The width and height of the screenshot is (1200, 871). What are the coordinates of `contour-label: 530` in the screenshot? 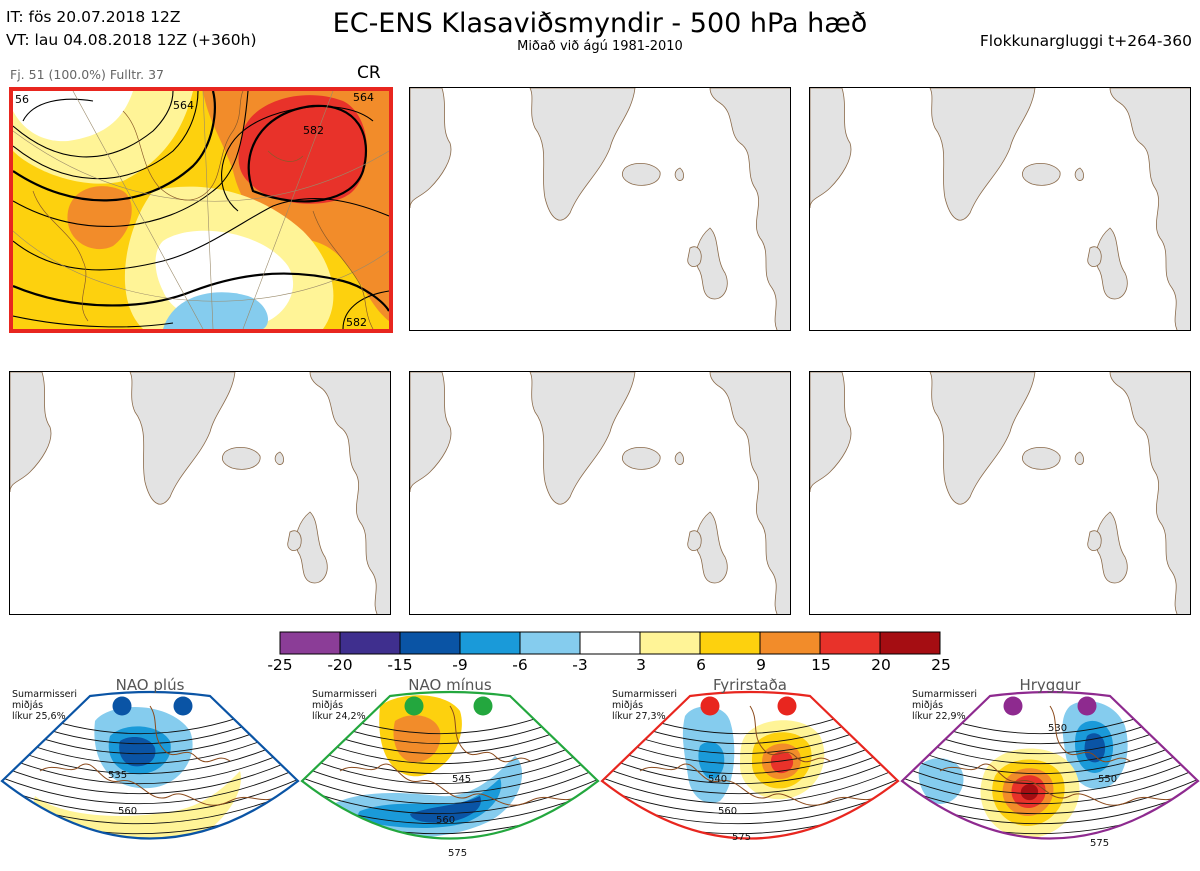 It's located at (1057, 728).